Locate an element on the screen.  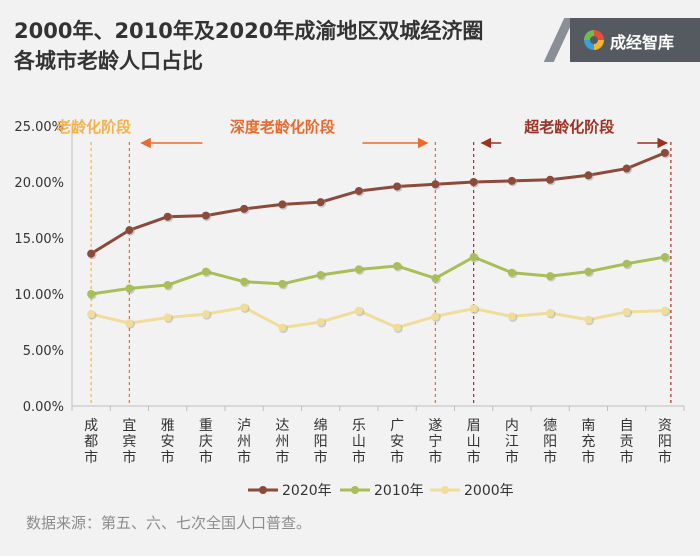
x-tick-char: 乐 is located at coordinates (359, 426).